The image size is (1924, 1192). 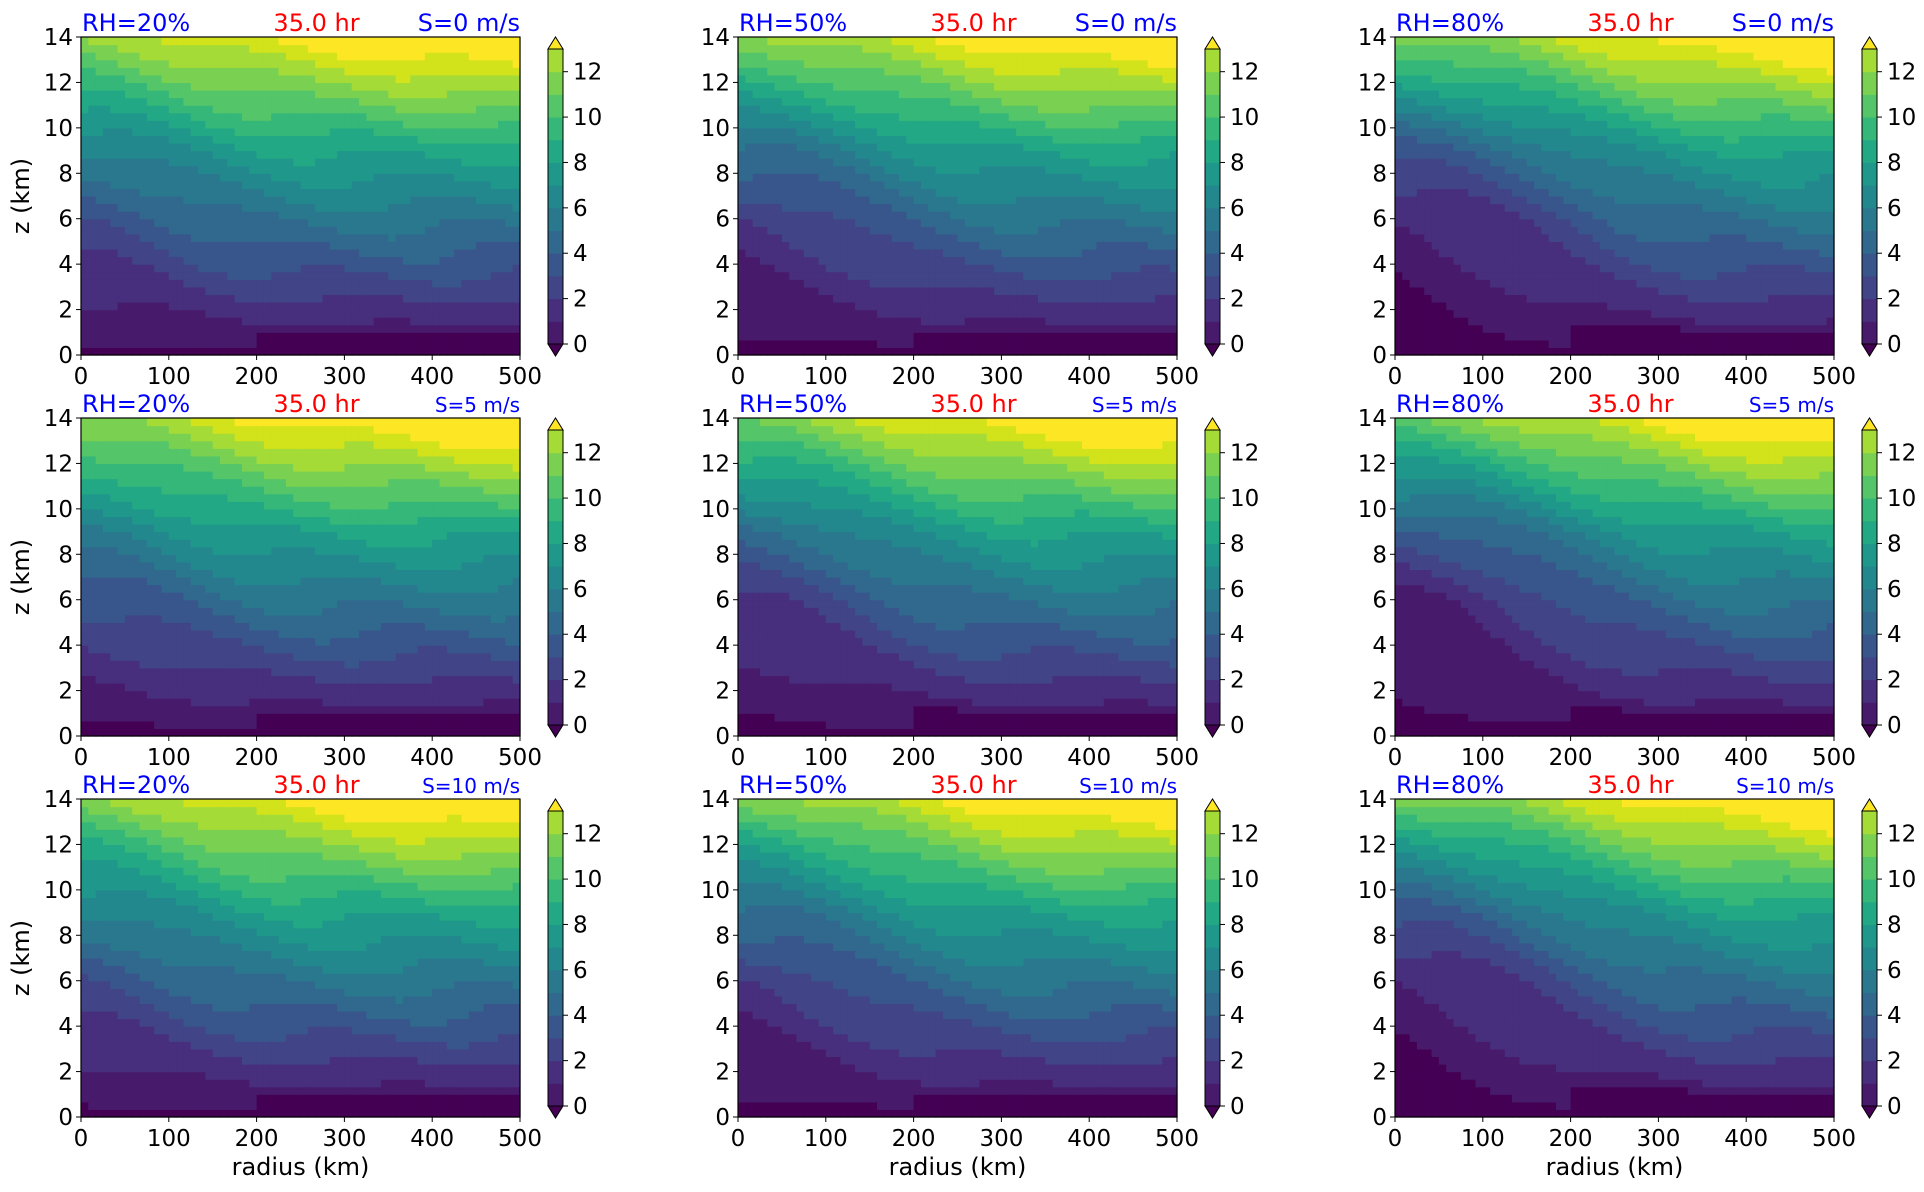 I want to click on colorbar-tick-label: 2, so click(x=580, y=300).